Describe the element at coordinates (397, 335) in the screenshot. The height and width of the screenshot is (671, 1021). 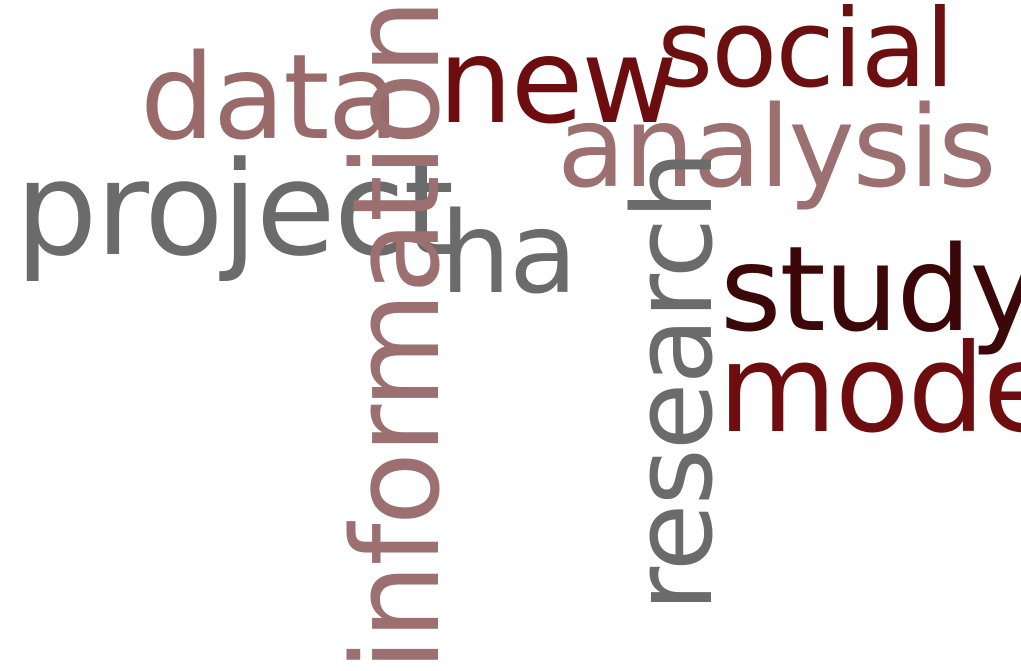
I see `word-information: information` at that location.